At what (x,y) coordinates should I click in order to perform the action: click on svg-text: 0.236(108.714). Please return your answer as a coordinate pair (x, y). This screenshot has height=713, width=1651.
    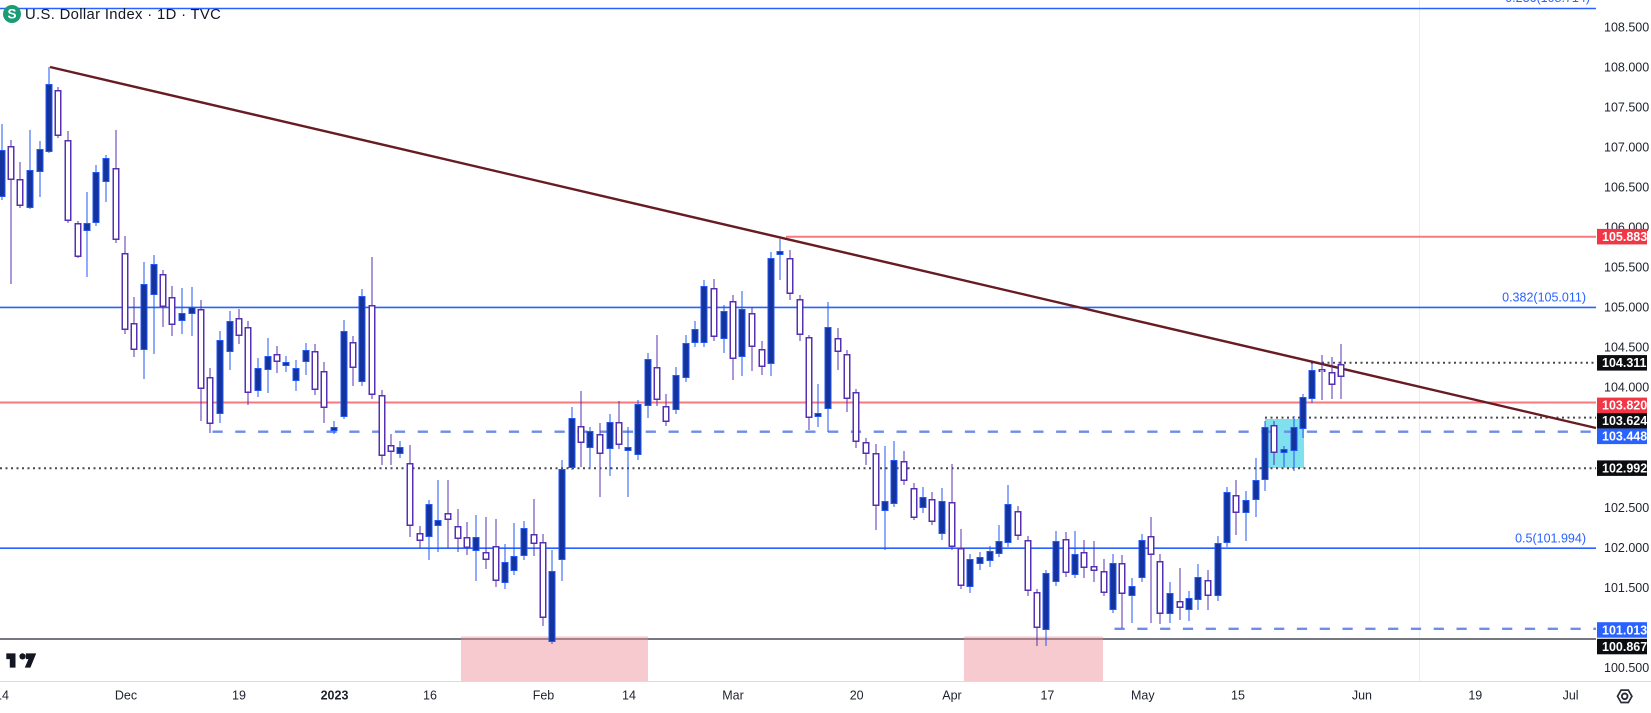
    Looking at the image, I should click on (1547, 2).